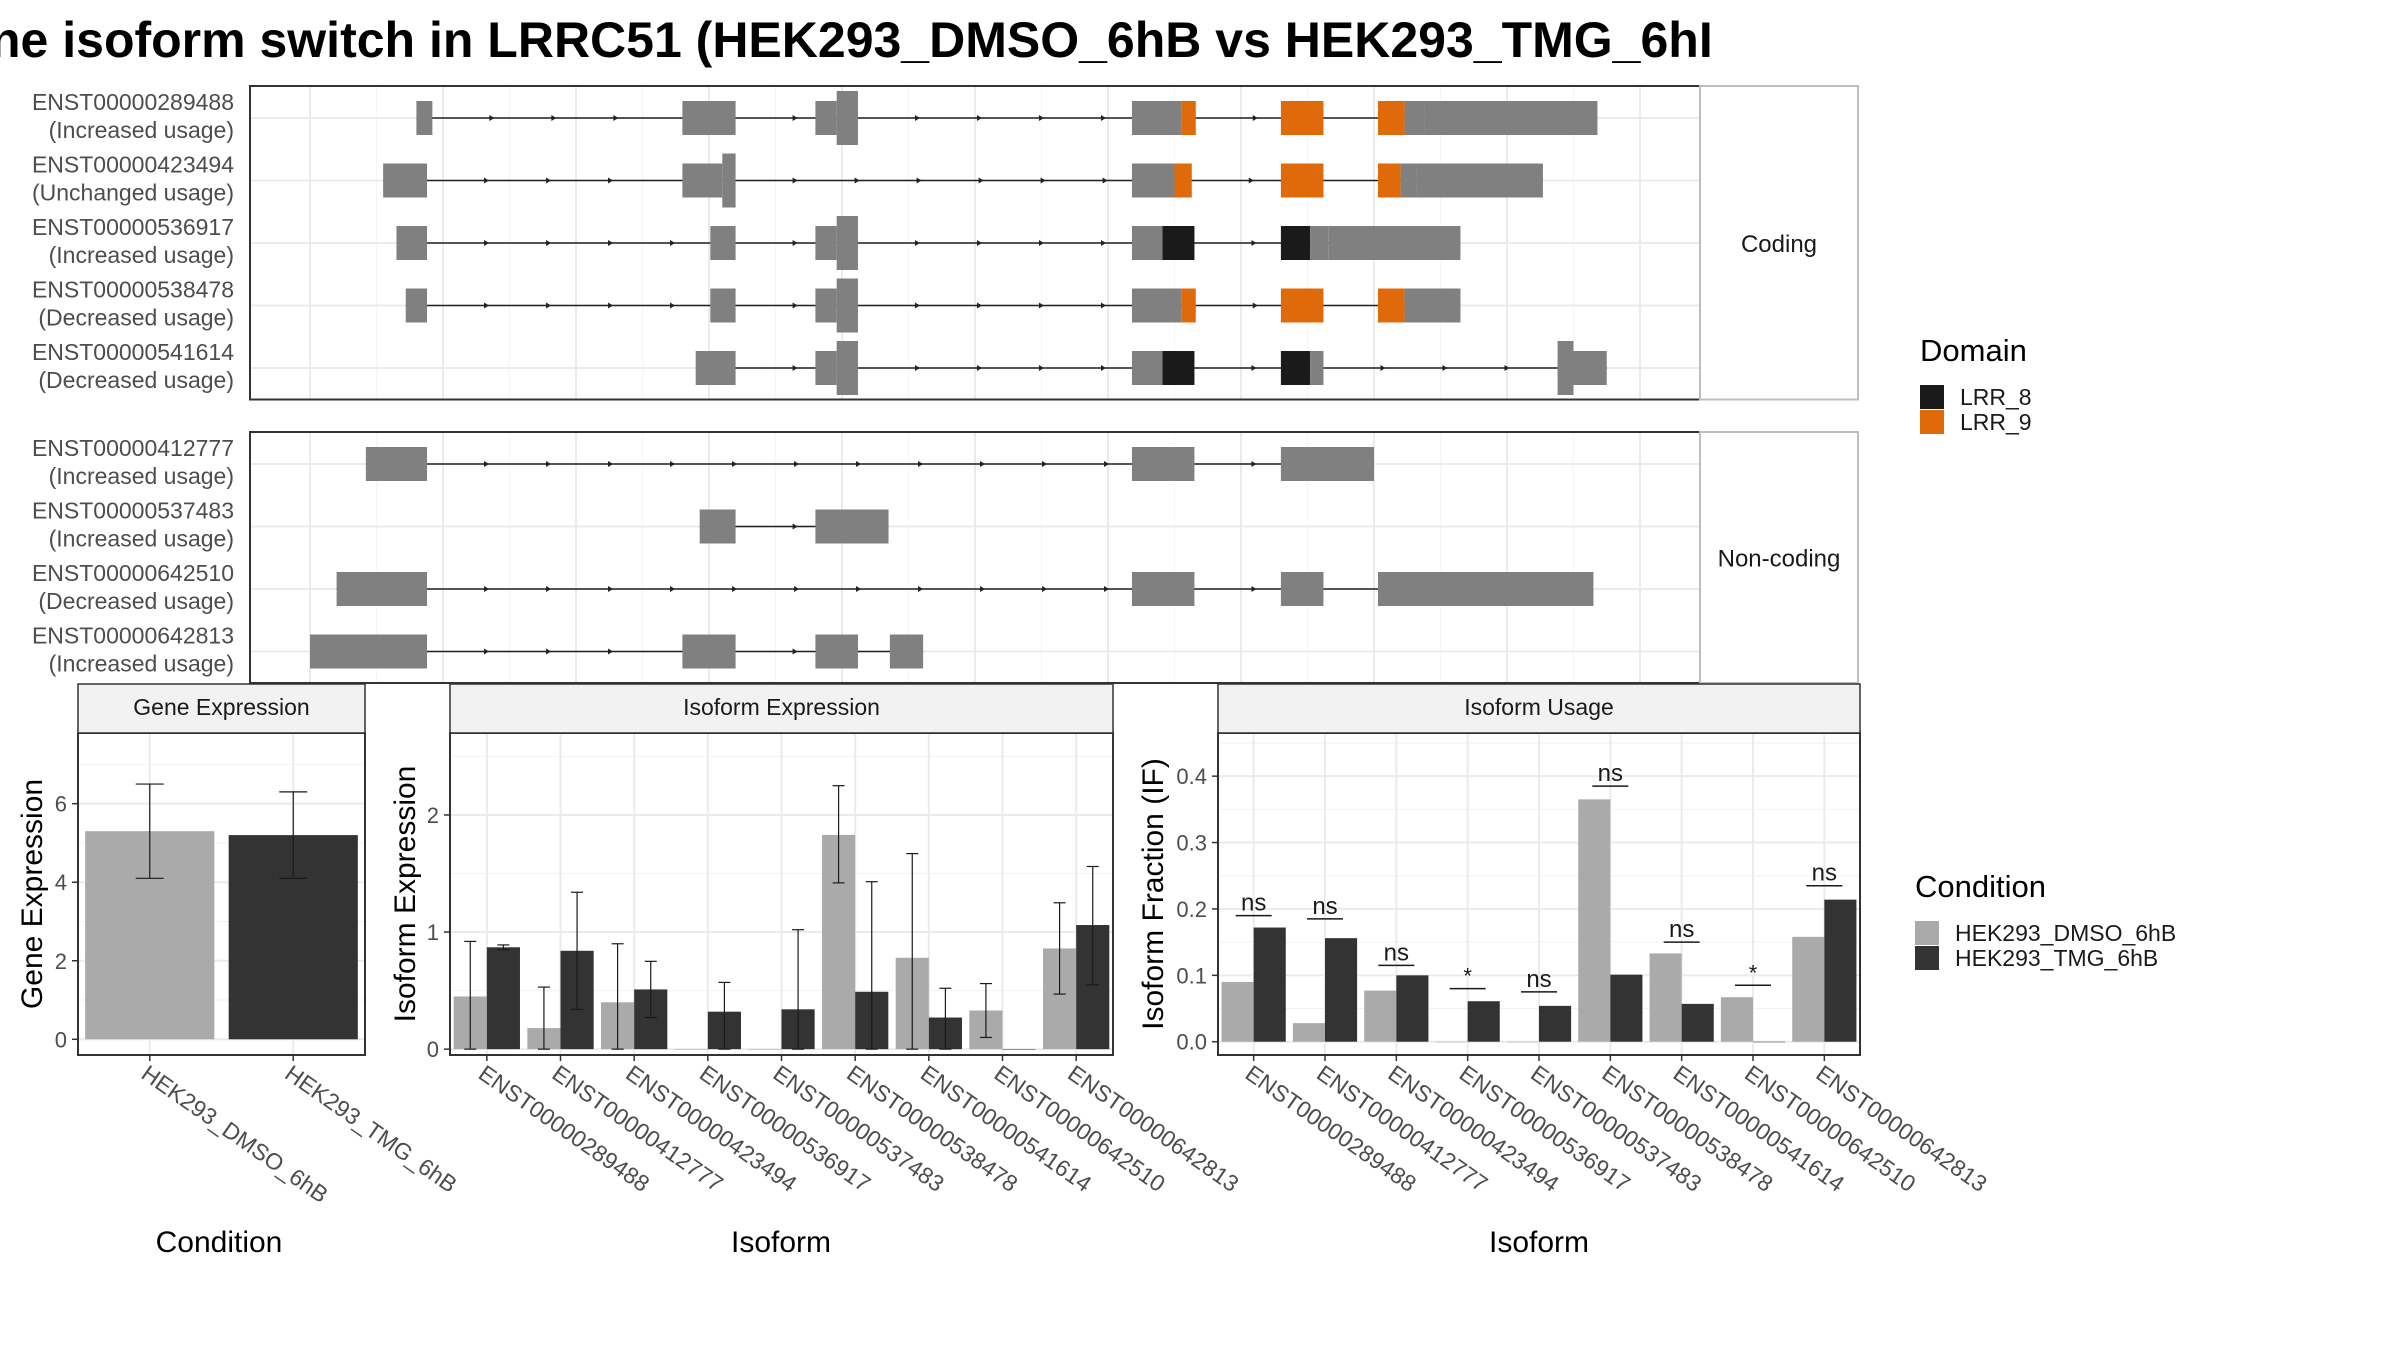 The image size is (2400, 1350). Describe the element at coordinates (133, 511) in the screenshot. I see `transcript-id-label: ENST00000537483` at that location.